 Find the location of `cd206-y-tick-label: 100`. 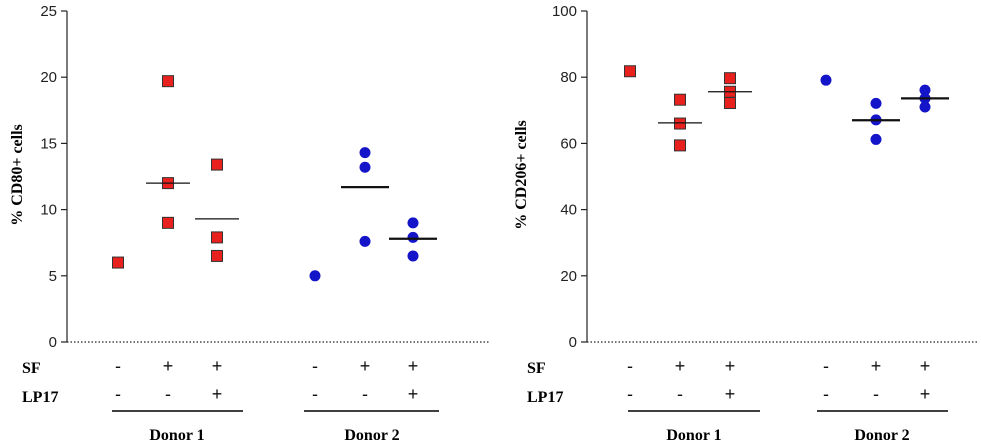

cd206-y-tick-label: 100 is located at coordinates (564, 11).